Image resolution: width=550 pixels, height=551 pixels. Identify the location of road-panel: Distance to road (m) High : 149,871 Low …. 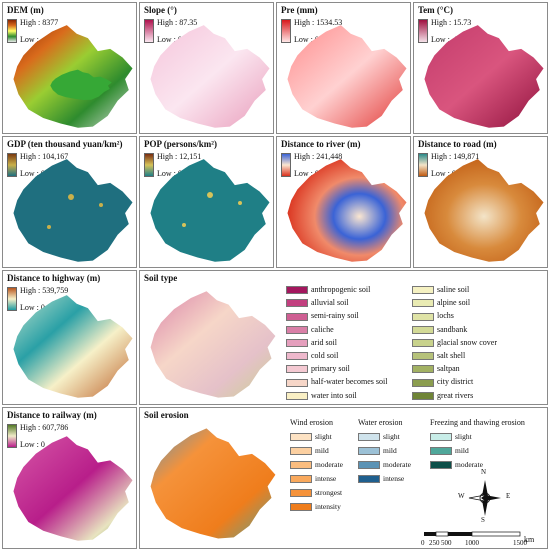
(480, 202).